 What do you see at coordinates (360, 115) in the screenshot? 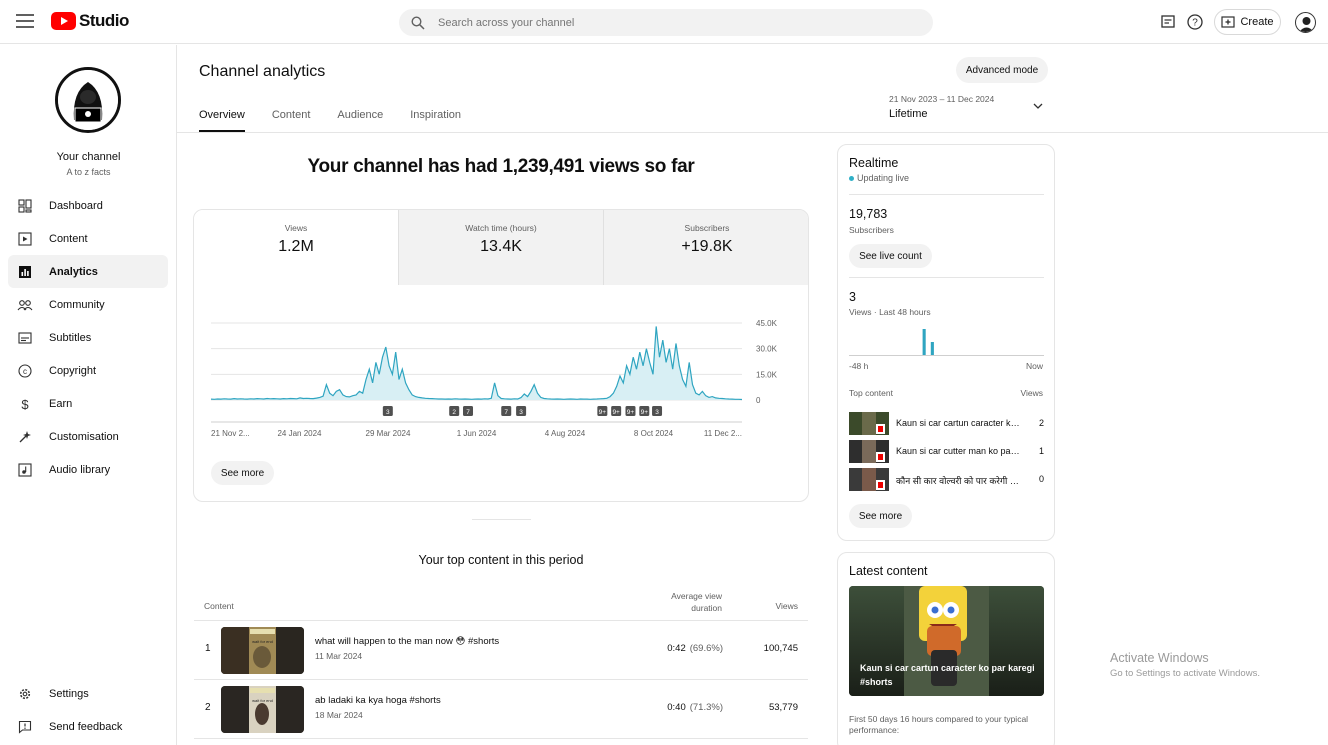
I see `tab-audience: Audience` at bounding box center [360, 115].